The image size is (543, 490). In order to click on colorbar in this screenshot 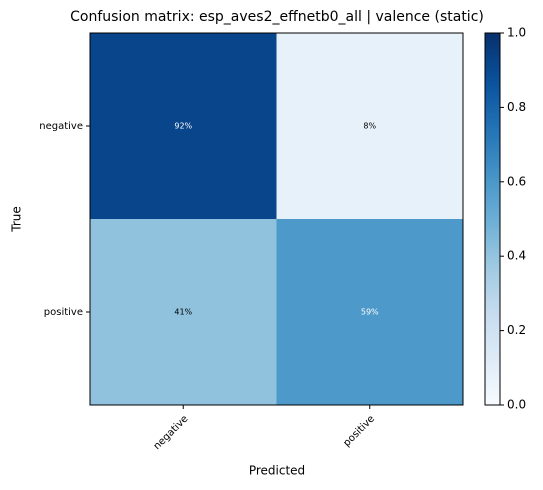, I will do `click(492, 219)`.